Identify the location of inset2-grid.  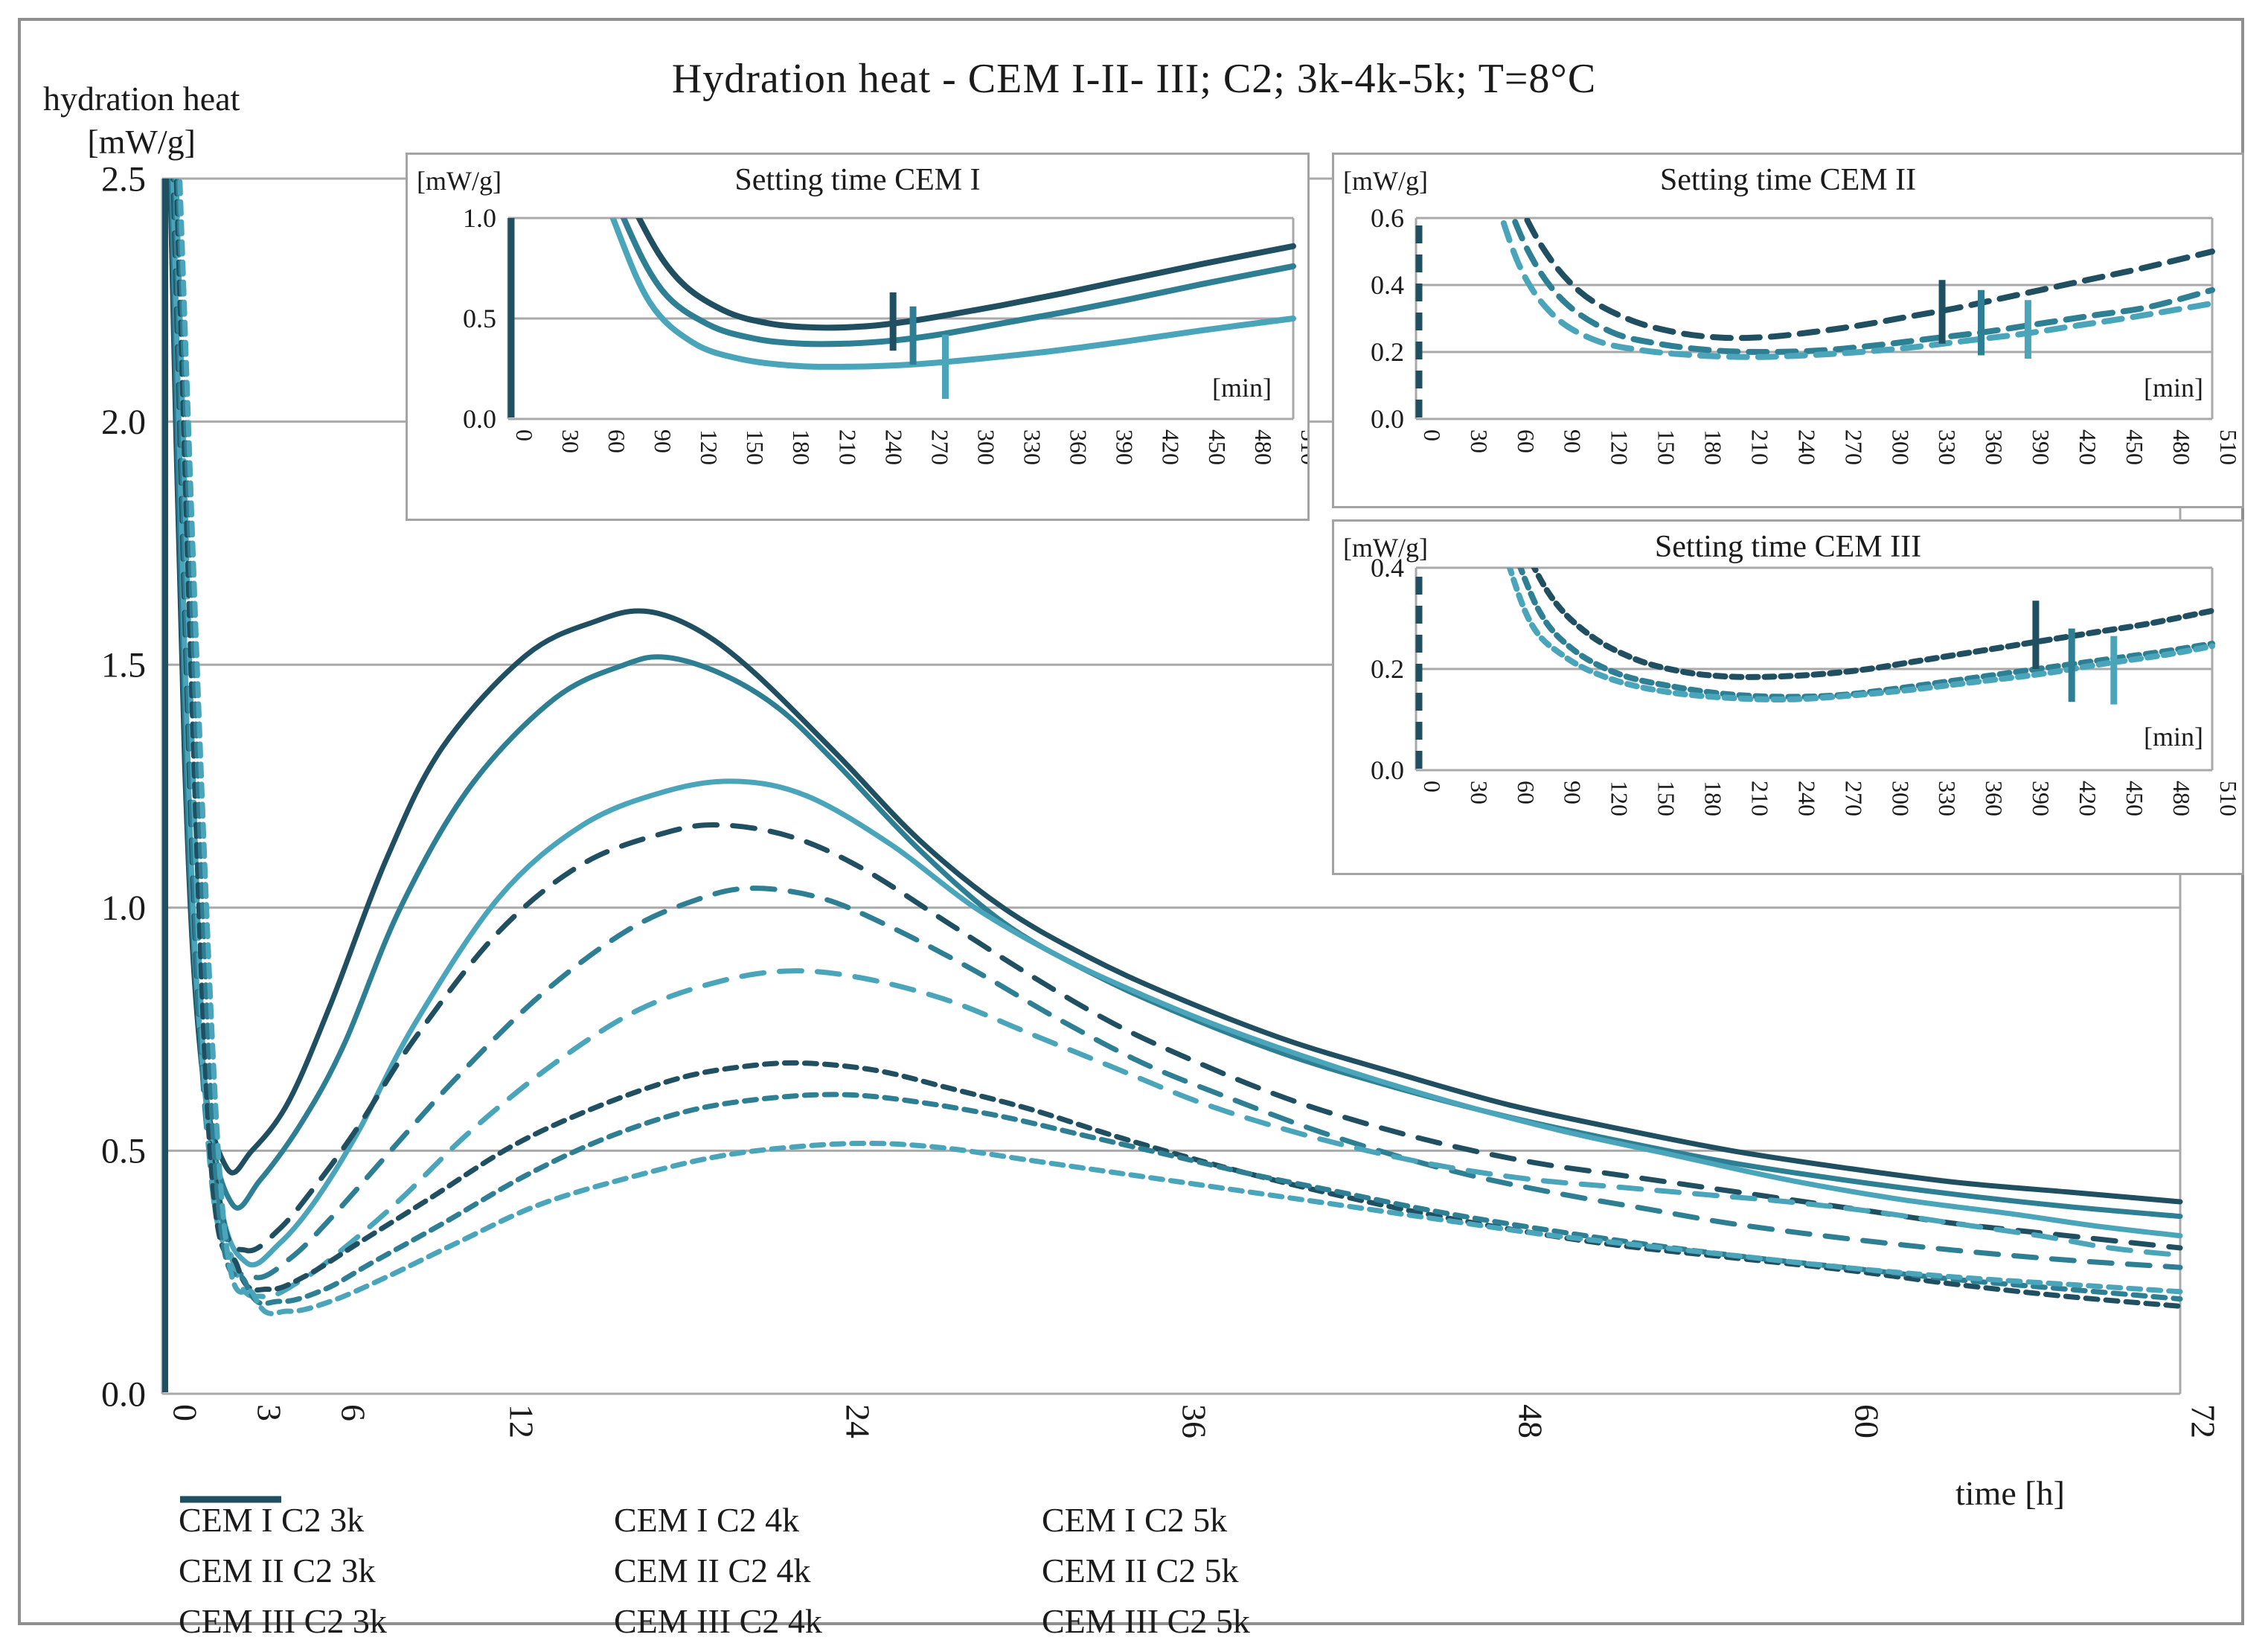
(1814, 319).